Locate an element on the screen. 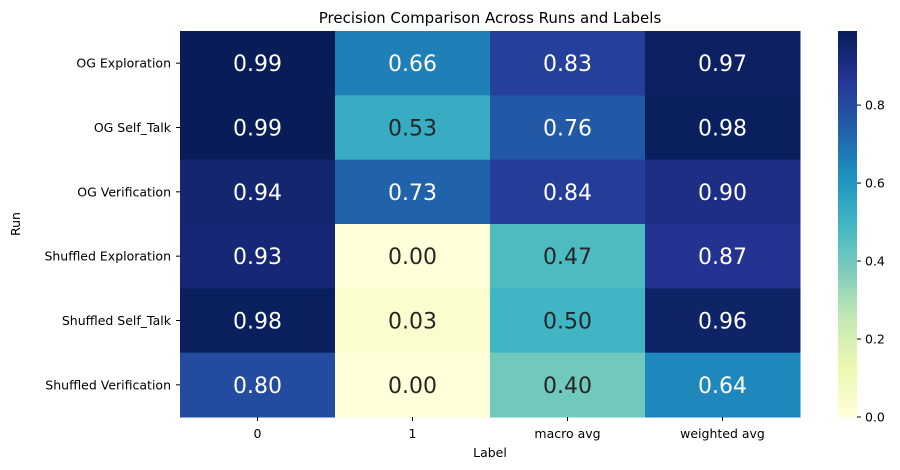 The height and width of the screenshot is (470, 900). cell-value-label: 0.83 is located at coordinates (567, 64).